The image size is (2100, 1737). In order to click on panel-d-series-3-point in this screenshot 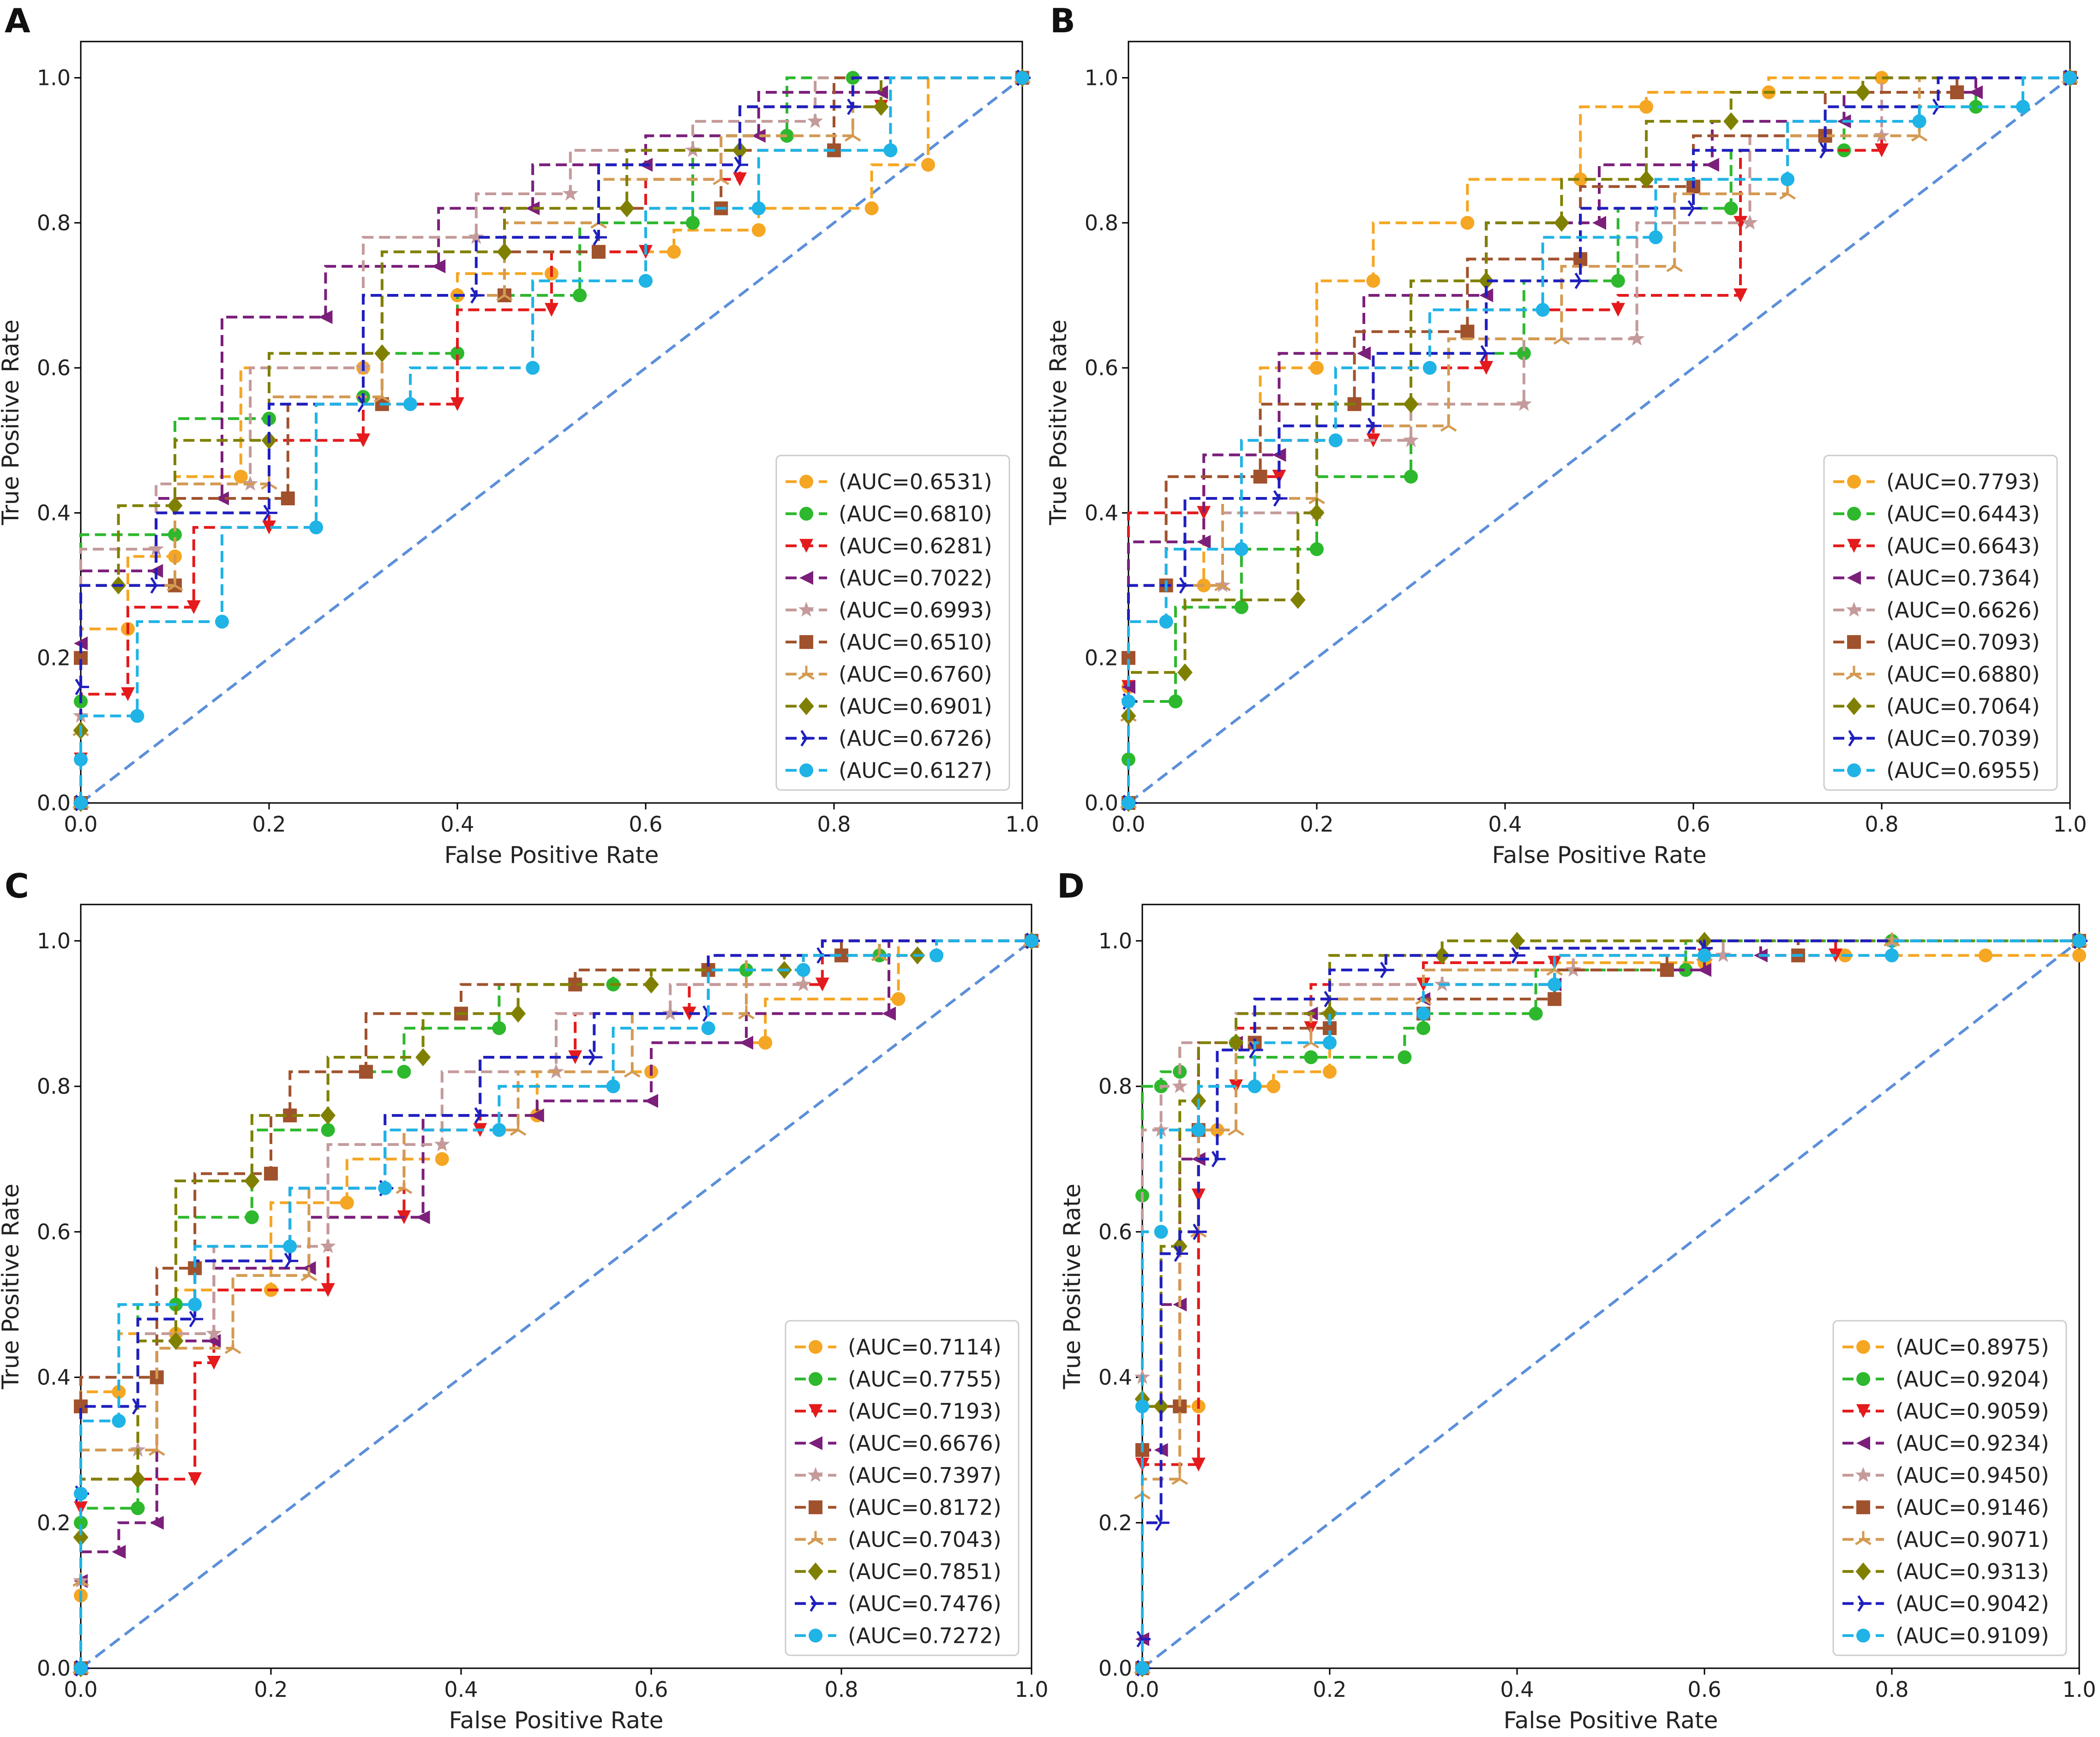, I will do `click(1198, 1196)`.